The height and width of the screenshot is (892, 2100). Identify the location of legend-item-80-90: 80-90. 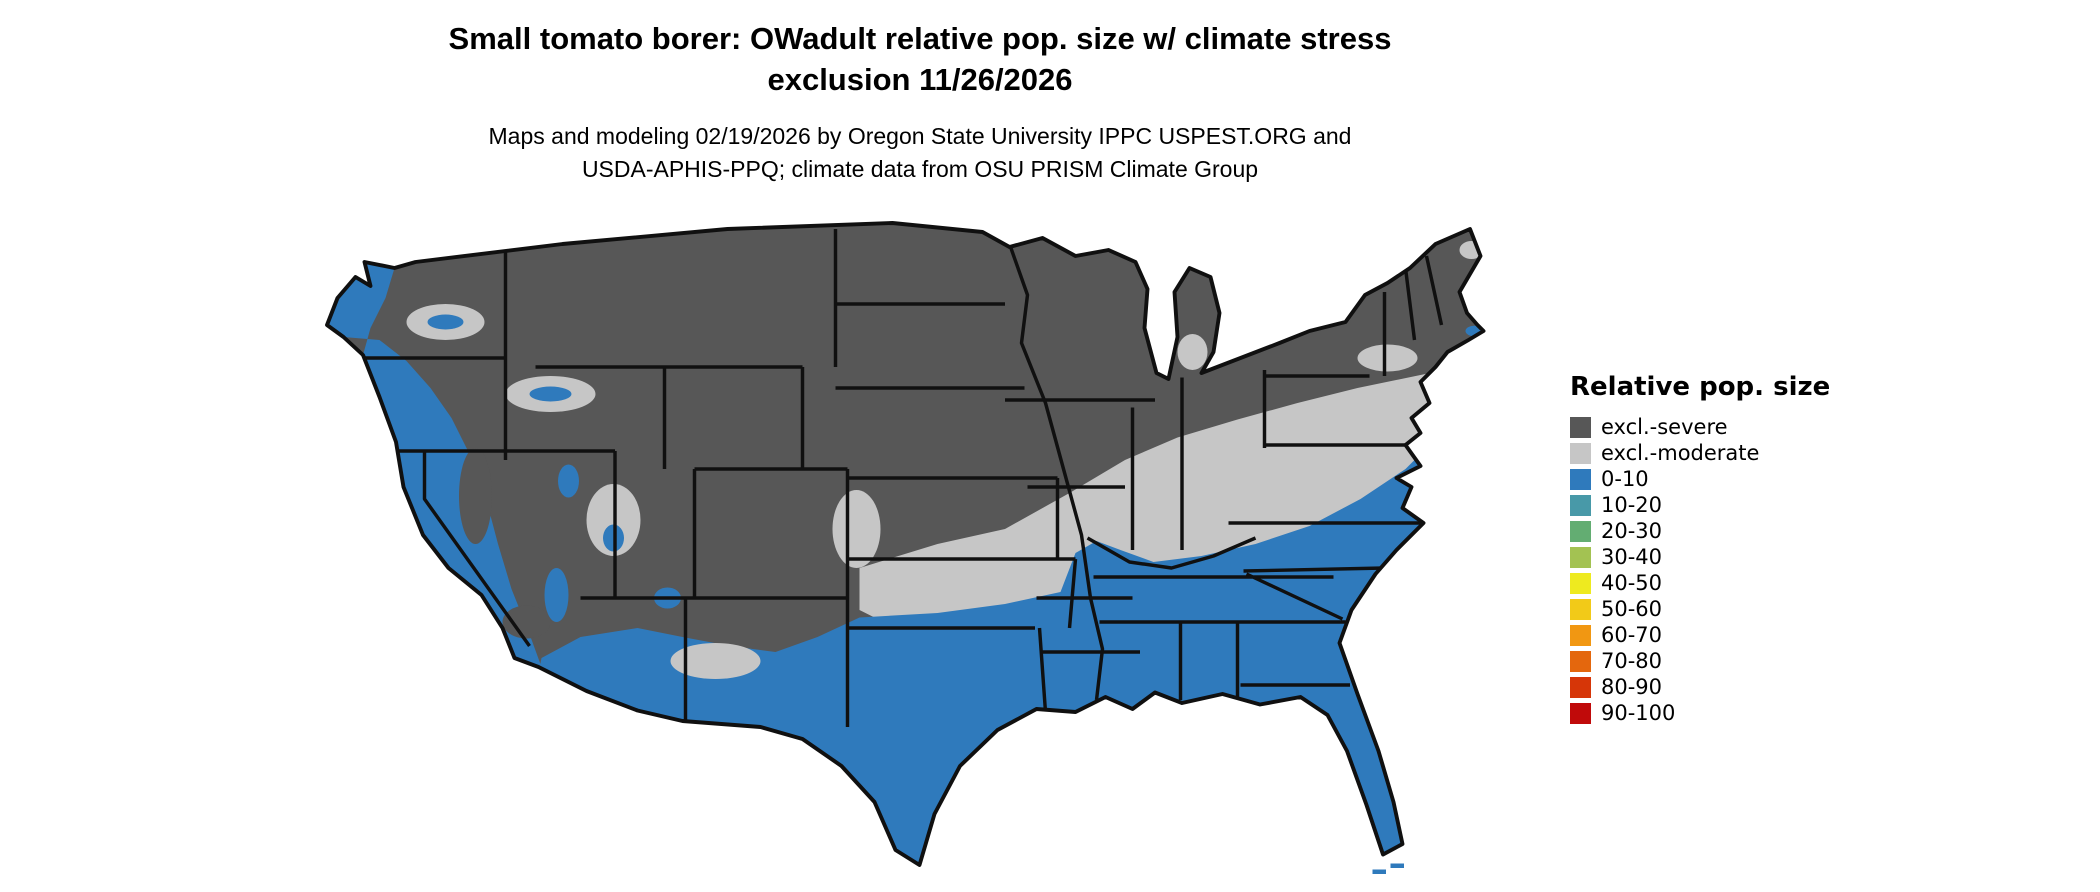
(1700, 687).